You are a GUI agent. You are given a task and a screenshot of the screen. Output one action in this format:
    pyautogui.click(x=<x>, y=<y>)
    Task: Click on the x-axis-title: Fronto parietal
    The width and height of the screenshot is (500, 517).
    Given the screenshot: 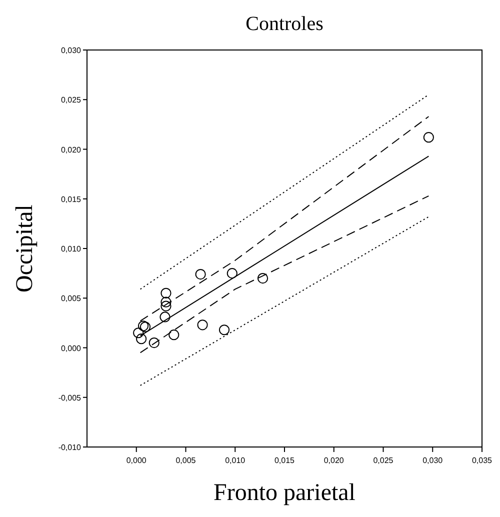 What is the action you would take?
    pyautogui.click(x=285, y=493)
    